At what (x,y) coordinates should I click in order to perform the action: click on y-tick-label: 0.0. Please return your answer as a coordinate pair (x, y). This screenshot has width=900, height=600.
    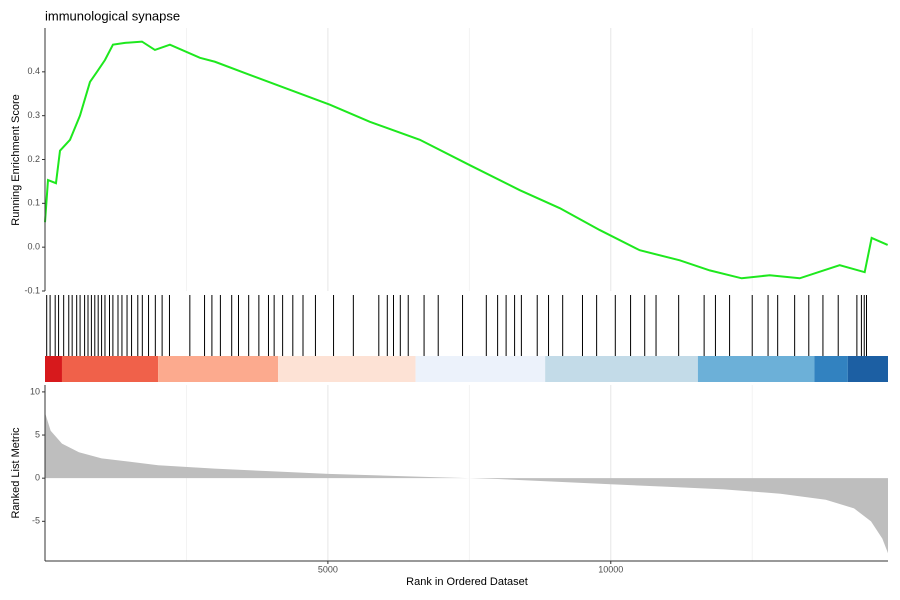
    Looking at the image, I should click on (33, 247).